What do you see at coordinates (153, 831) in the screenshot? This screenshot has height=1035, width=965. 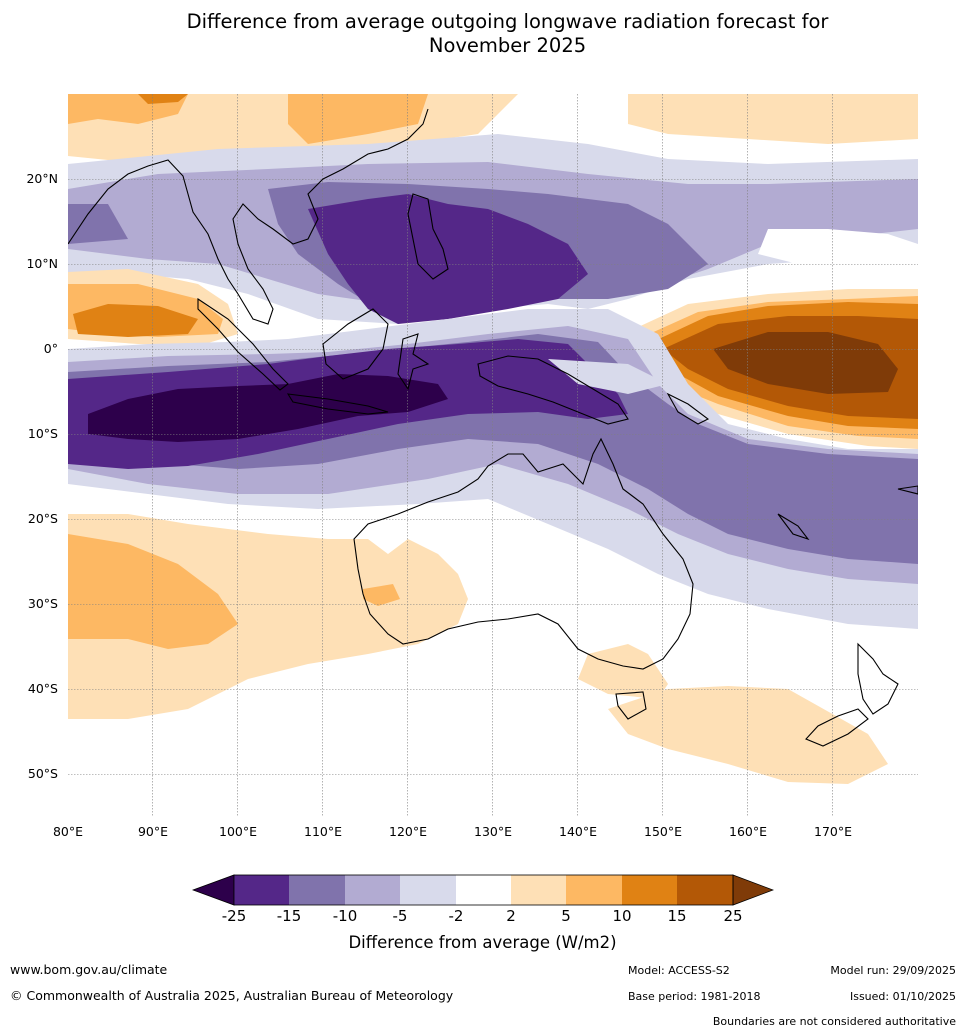 I see `lon-label-90e: 90°E` at bounding box center [153, 831].